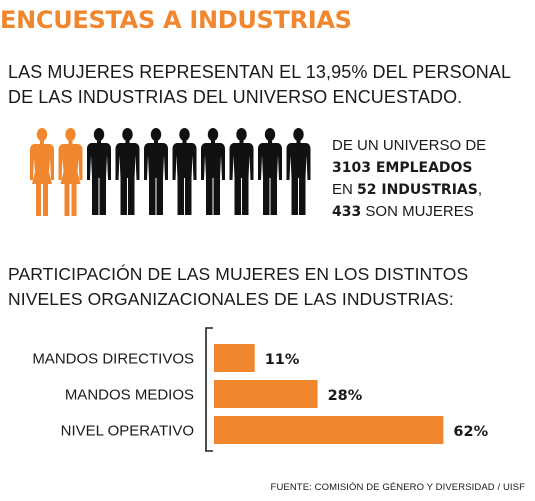 This screenshot has height=501, width=535. What do you see at coordinates (402, 168) in the screenshot?
I see `employees-count: 3103 EMPLEADOS` at bounding box center [402, 168].